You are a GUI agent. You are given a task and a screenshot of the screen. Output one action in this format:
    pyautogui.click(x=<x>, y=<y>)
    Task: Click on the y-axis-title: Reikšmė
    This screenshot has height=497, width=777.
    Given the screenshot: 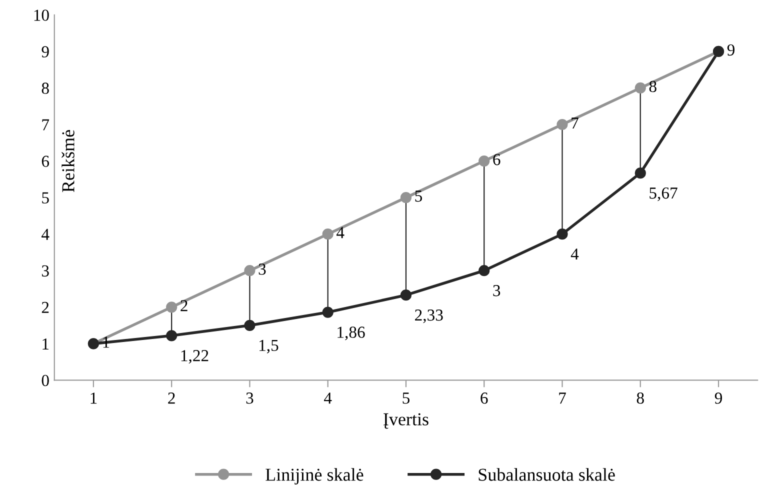 What is the action you would take?
    pyautogui.click(x=68, y=161)
    